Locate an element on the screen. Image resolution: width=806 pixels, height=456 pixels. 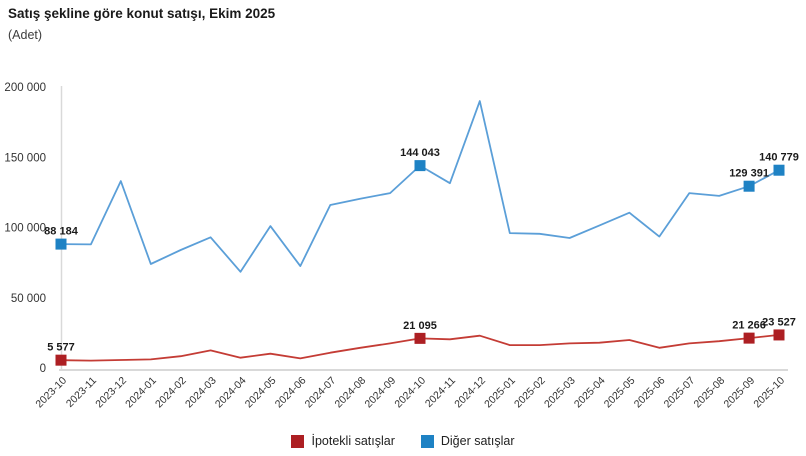
data-label-diger-satislar-2025-09: 129 391 is located at coordinates (749, 174).